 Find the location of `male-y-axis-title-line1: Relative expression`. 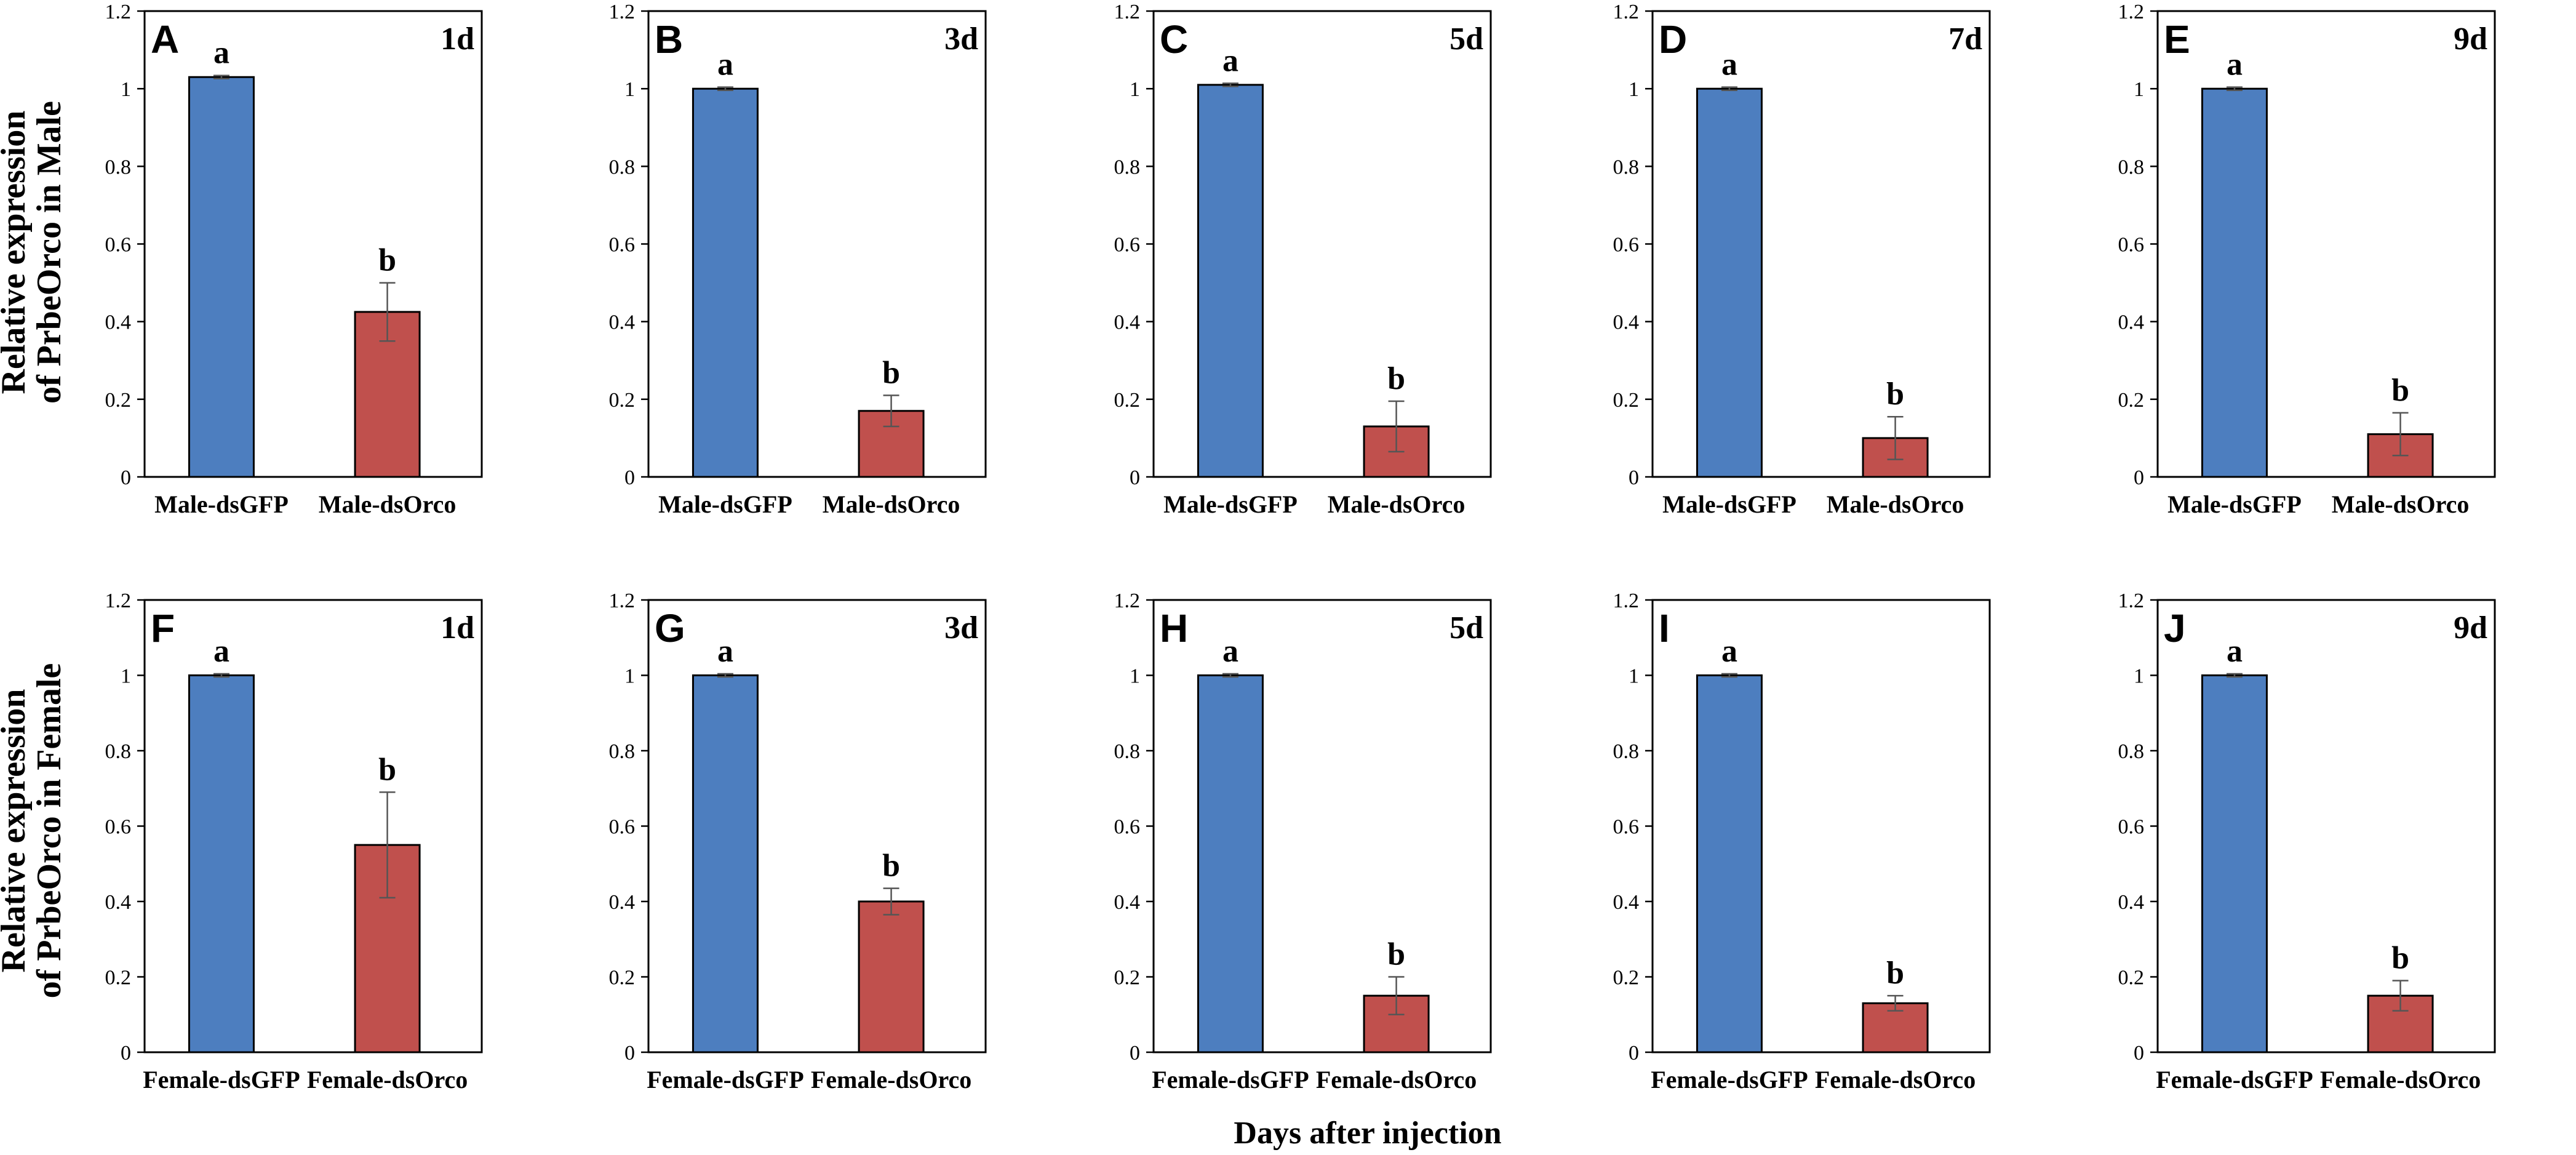

male-y-axis-title-line1: Relative expression is located at coordinates (16, 253).